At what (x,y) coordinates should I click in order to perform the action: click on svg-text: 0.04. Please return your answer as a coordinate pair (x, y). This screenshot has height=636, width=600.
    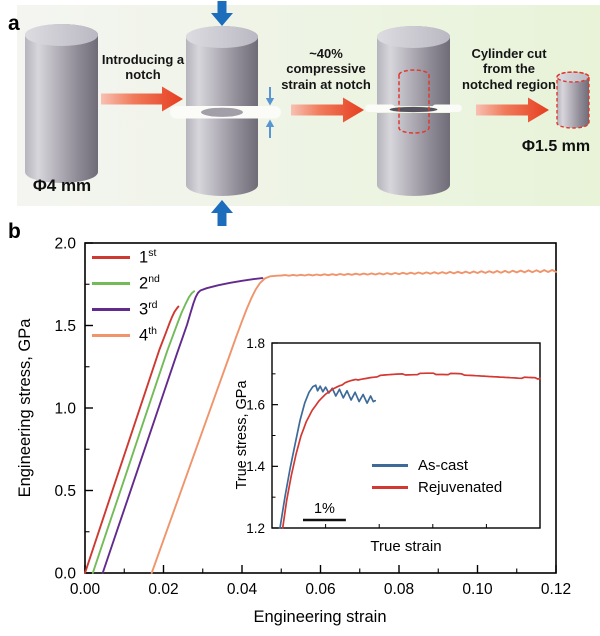
    Looking at the image, I should click on (242, 589).